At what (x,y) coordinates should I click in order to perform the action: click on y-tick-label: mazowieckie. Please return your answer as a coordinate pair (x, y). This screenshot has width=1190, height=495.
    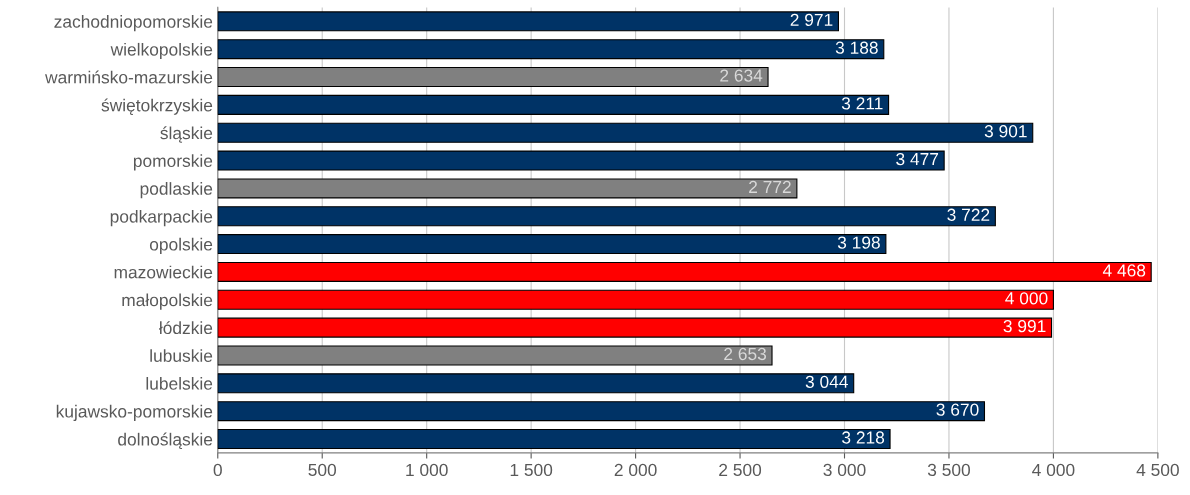
    Looking at the image, I should click on (163, 272).